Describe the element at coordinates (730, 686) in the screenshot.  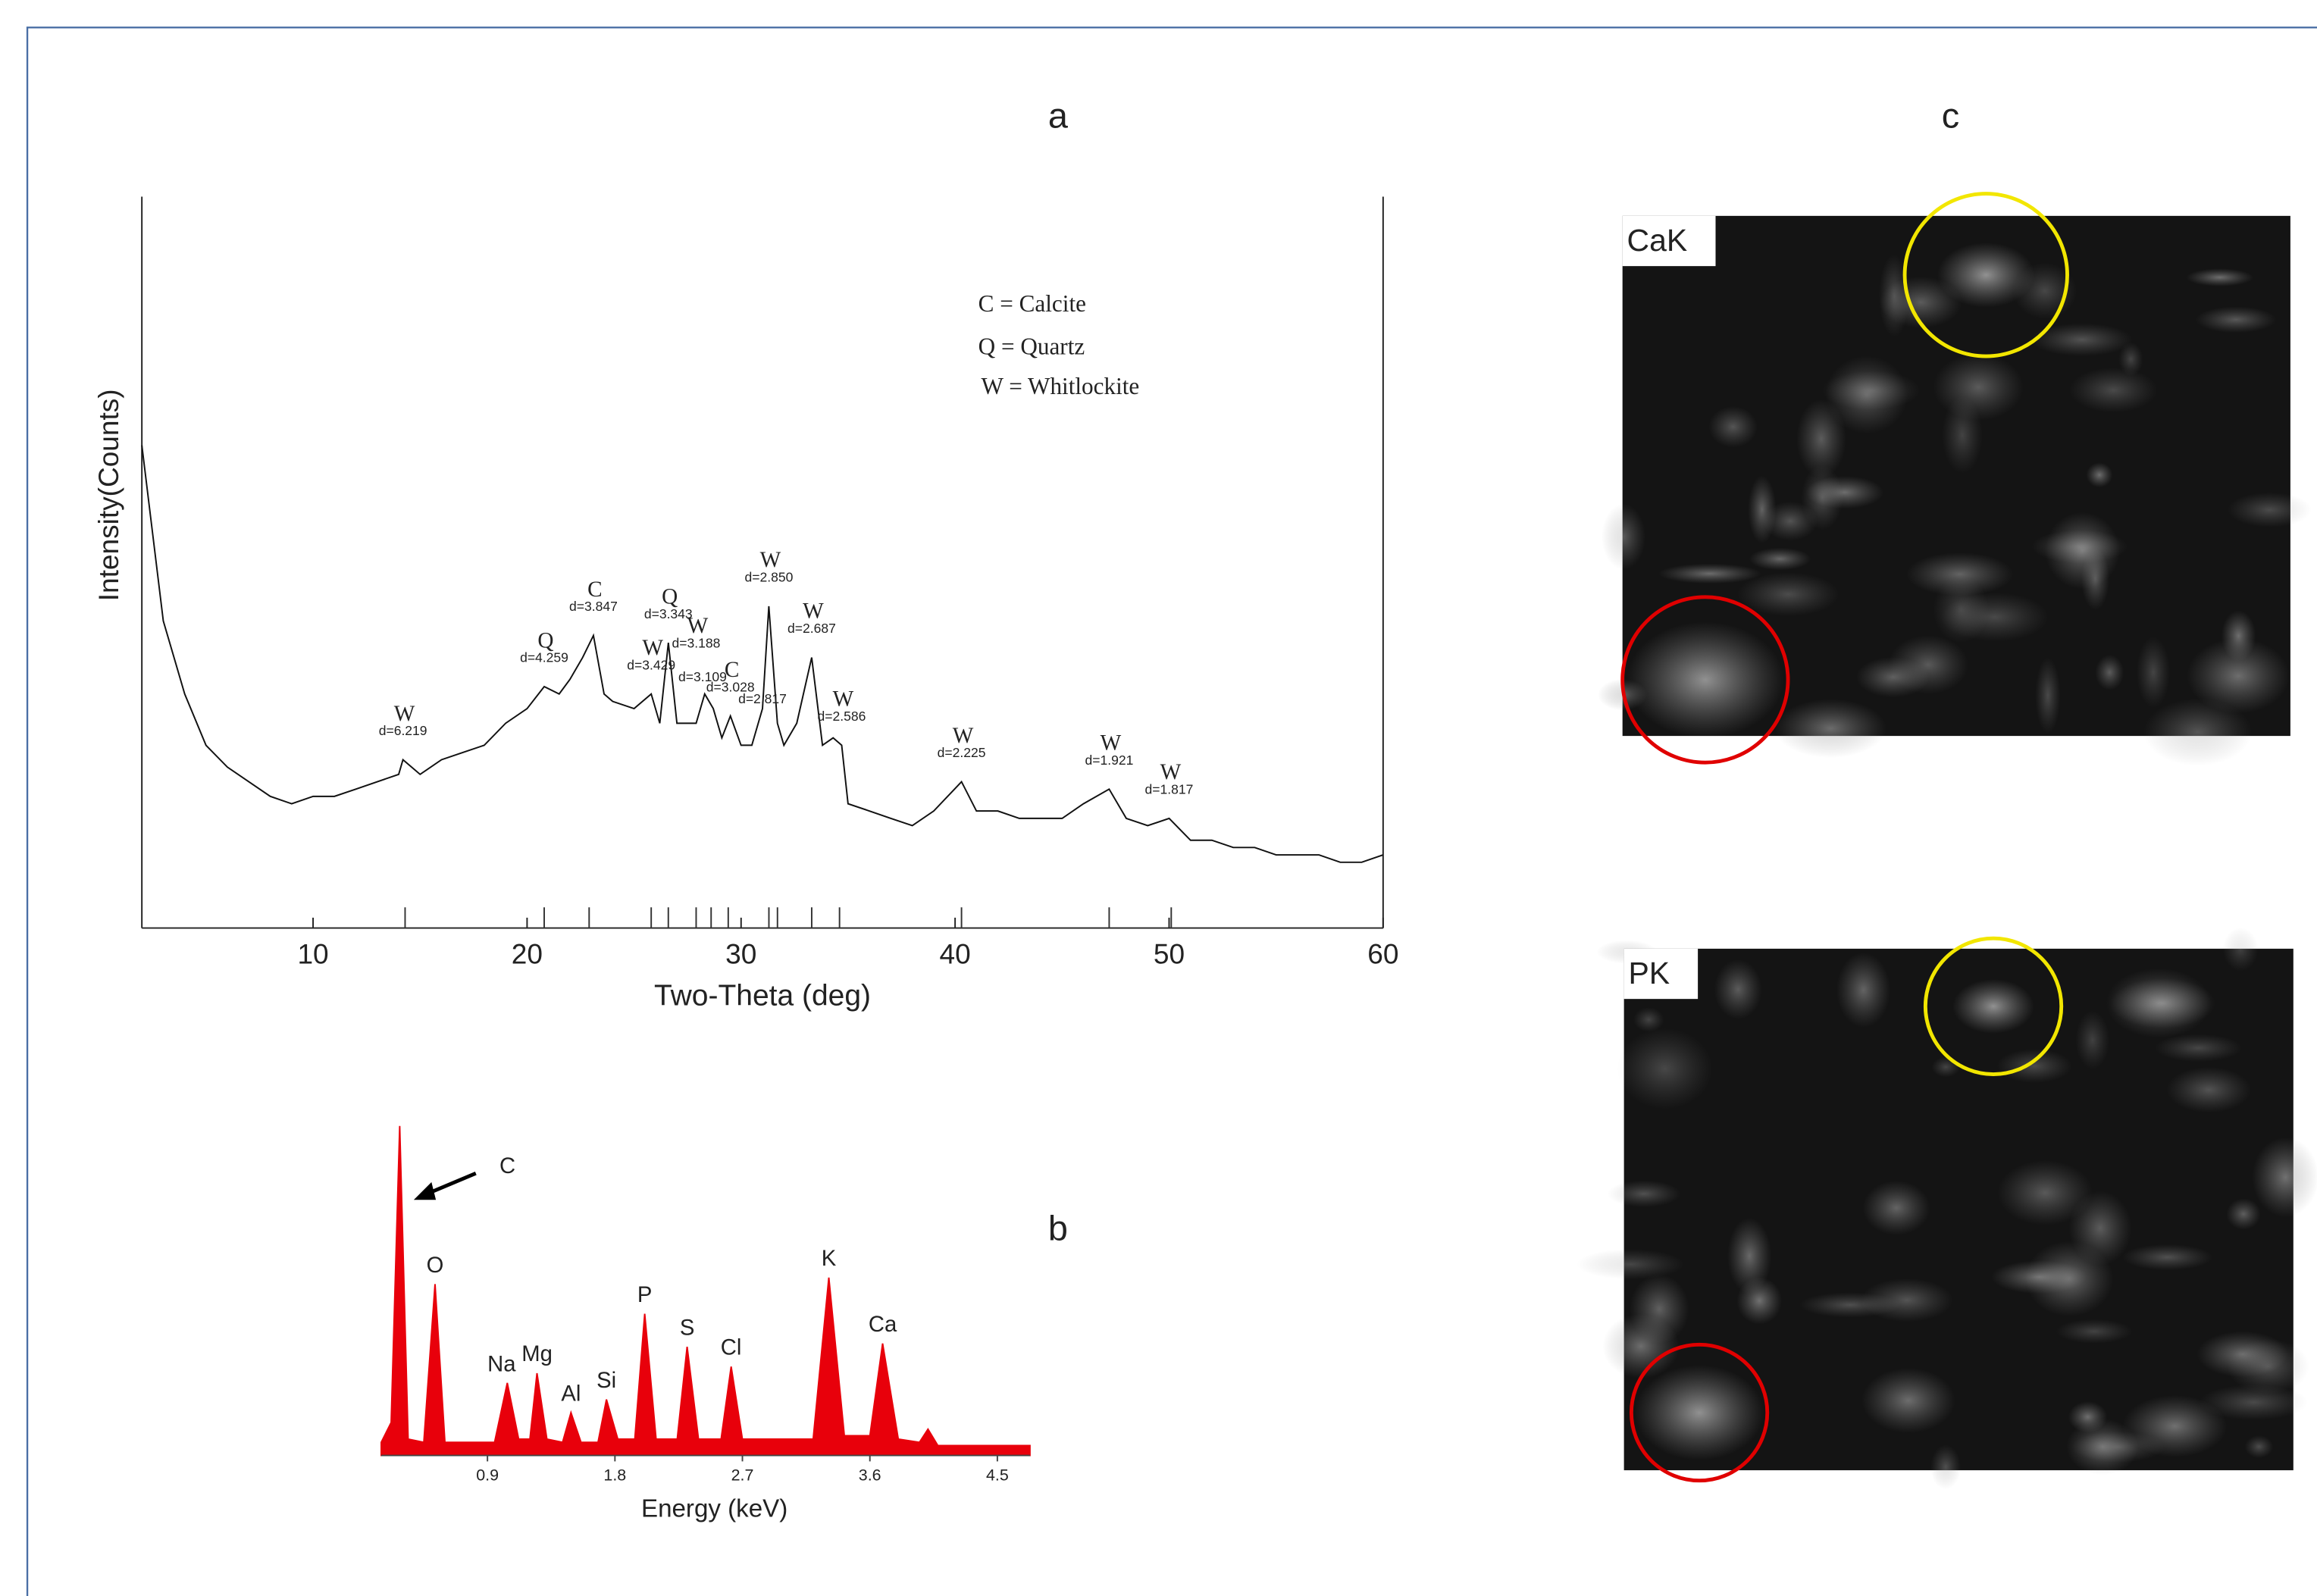
I see `peak-d-spacing: d=3.028` at that location.